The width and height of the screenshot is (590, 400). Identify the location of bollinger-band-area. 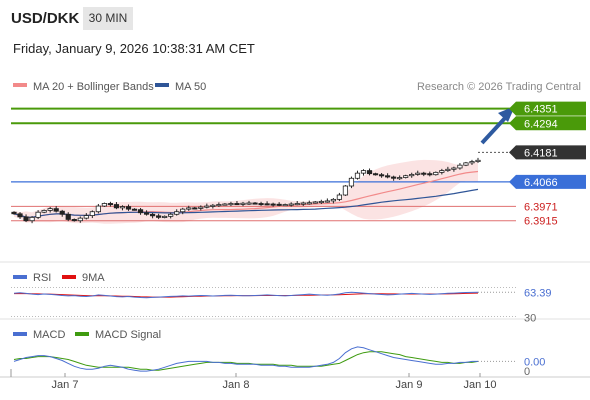
(246, 191).